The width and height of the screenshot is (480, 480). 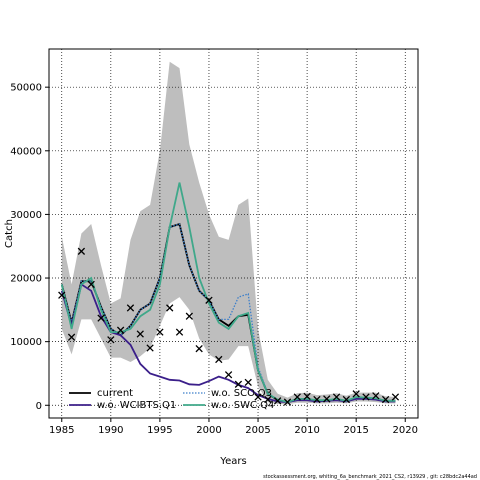 What do you see at coordinates (179, 332) in the screenshot?
I see `observed-point-1997` at bounding box center [179, 332].